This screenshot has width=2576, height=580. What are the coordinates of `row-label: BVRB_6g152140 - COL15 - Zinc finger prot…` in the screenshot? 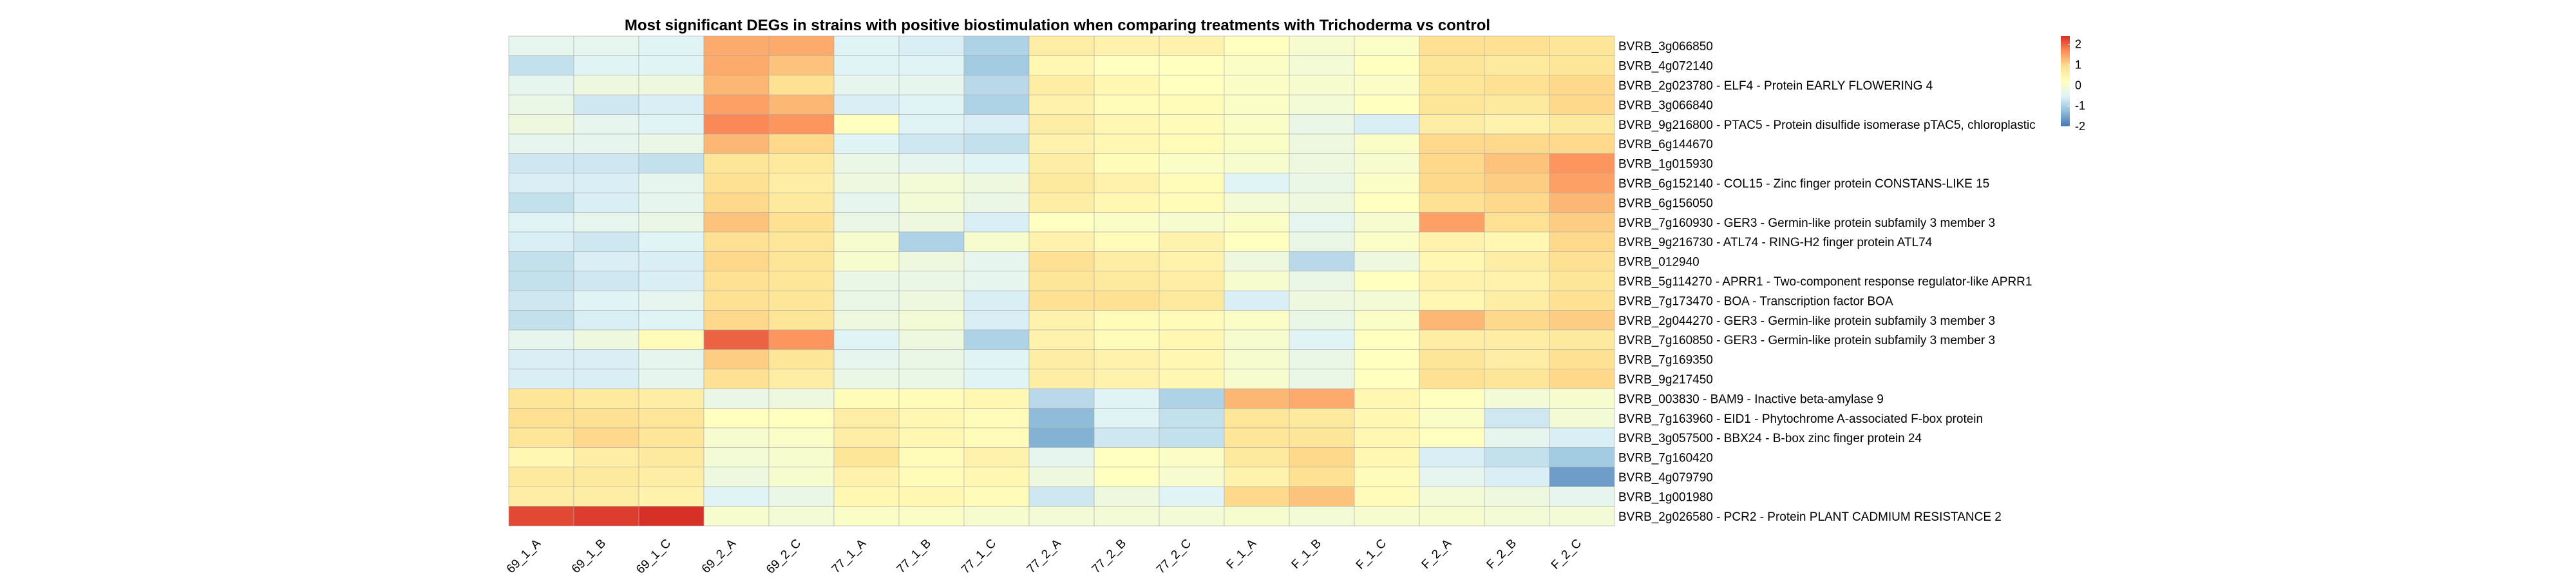 It's located at (1803, 184).